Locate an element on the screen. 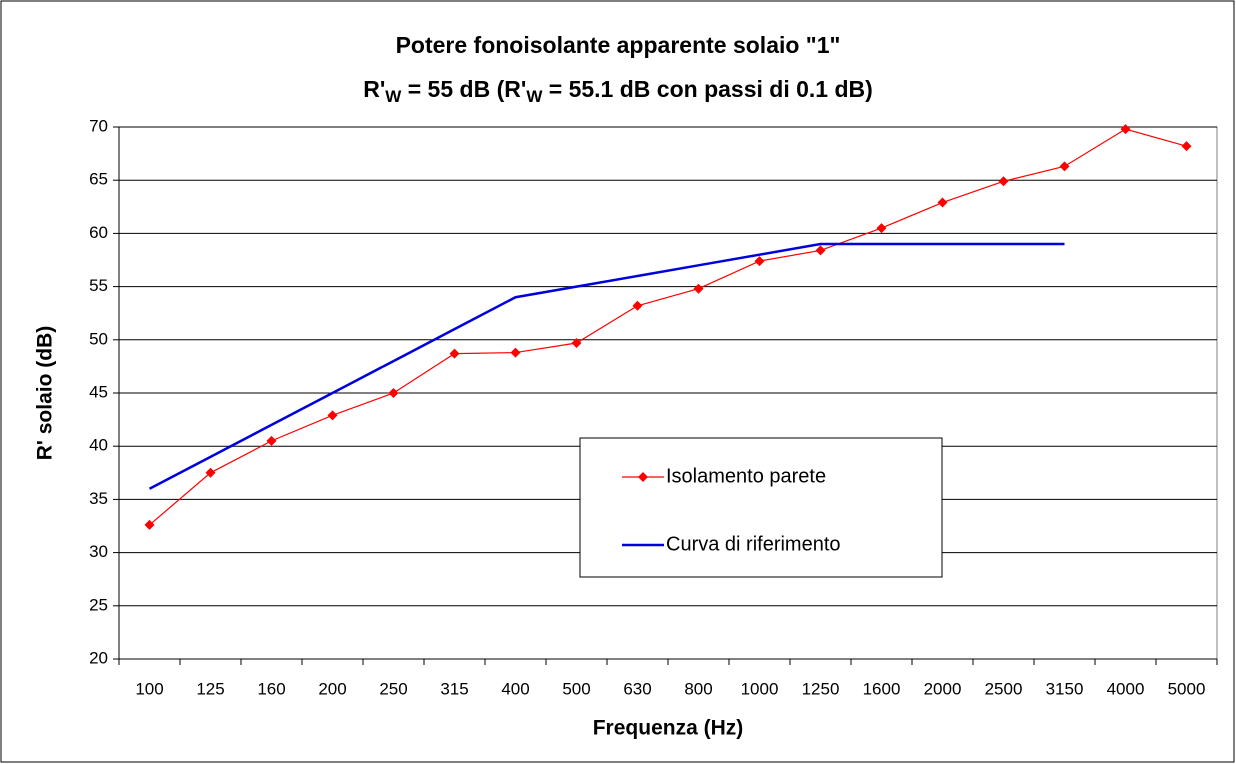 The width and height of the screenshot is (1236, 764). y-tick-label: 70 is located at coordinates (98, 125).